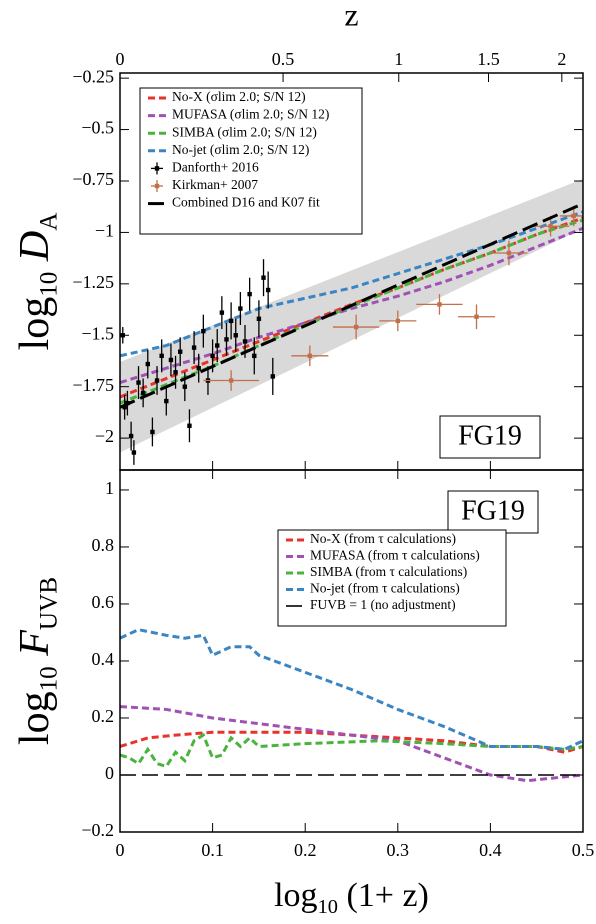 This screenshot has height=924, width=596. Describe the element at coordinates (103, 659) in the screenshot. I see `y-tick-label: 0.4` at that location.